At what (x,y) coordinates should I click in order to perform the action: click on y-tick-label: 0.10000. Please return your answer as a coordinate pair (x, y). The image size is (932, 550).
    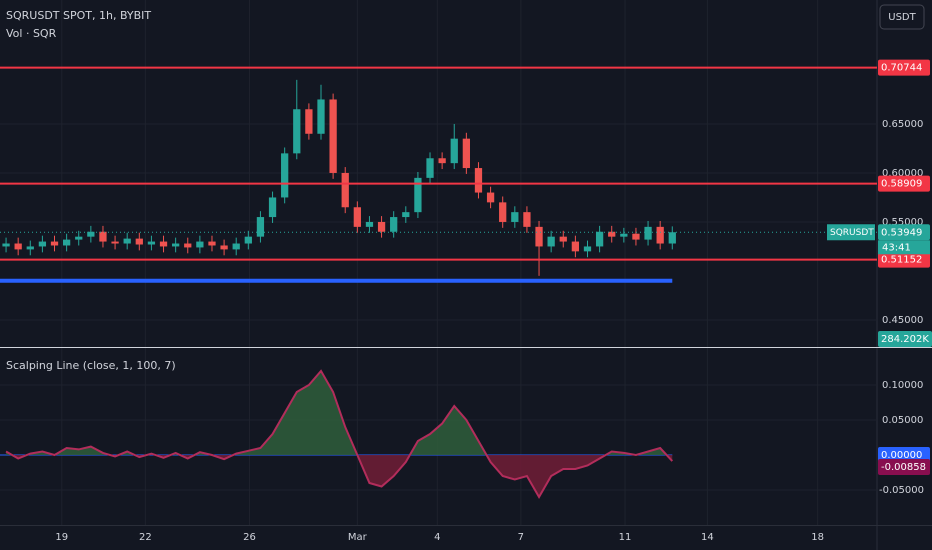
    Looking at the image, I should click on (902, 385).